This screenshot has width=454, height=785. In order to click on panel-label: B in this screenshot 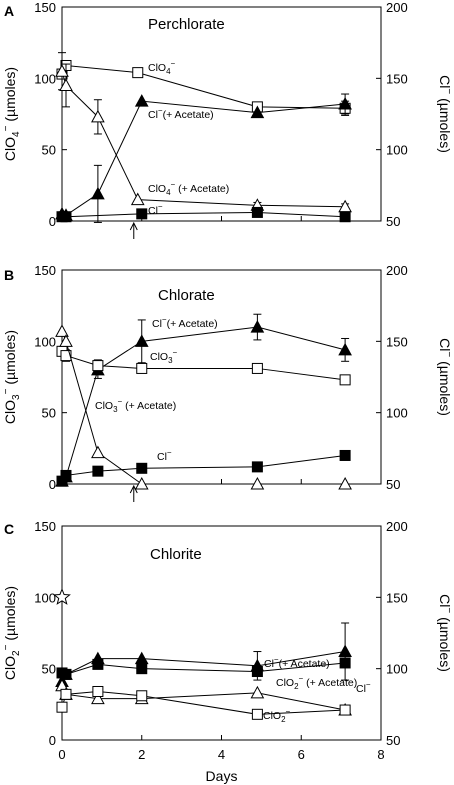, I will do `click(9, 275)`.